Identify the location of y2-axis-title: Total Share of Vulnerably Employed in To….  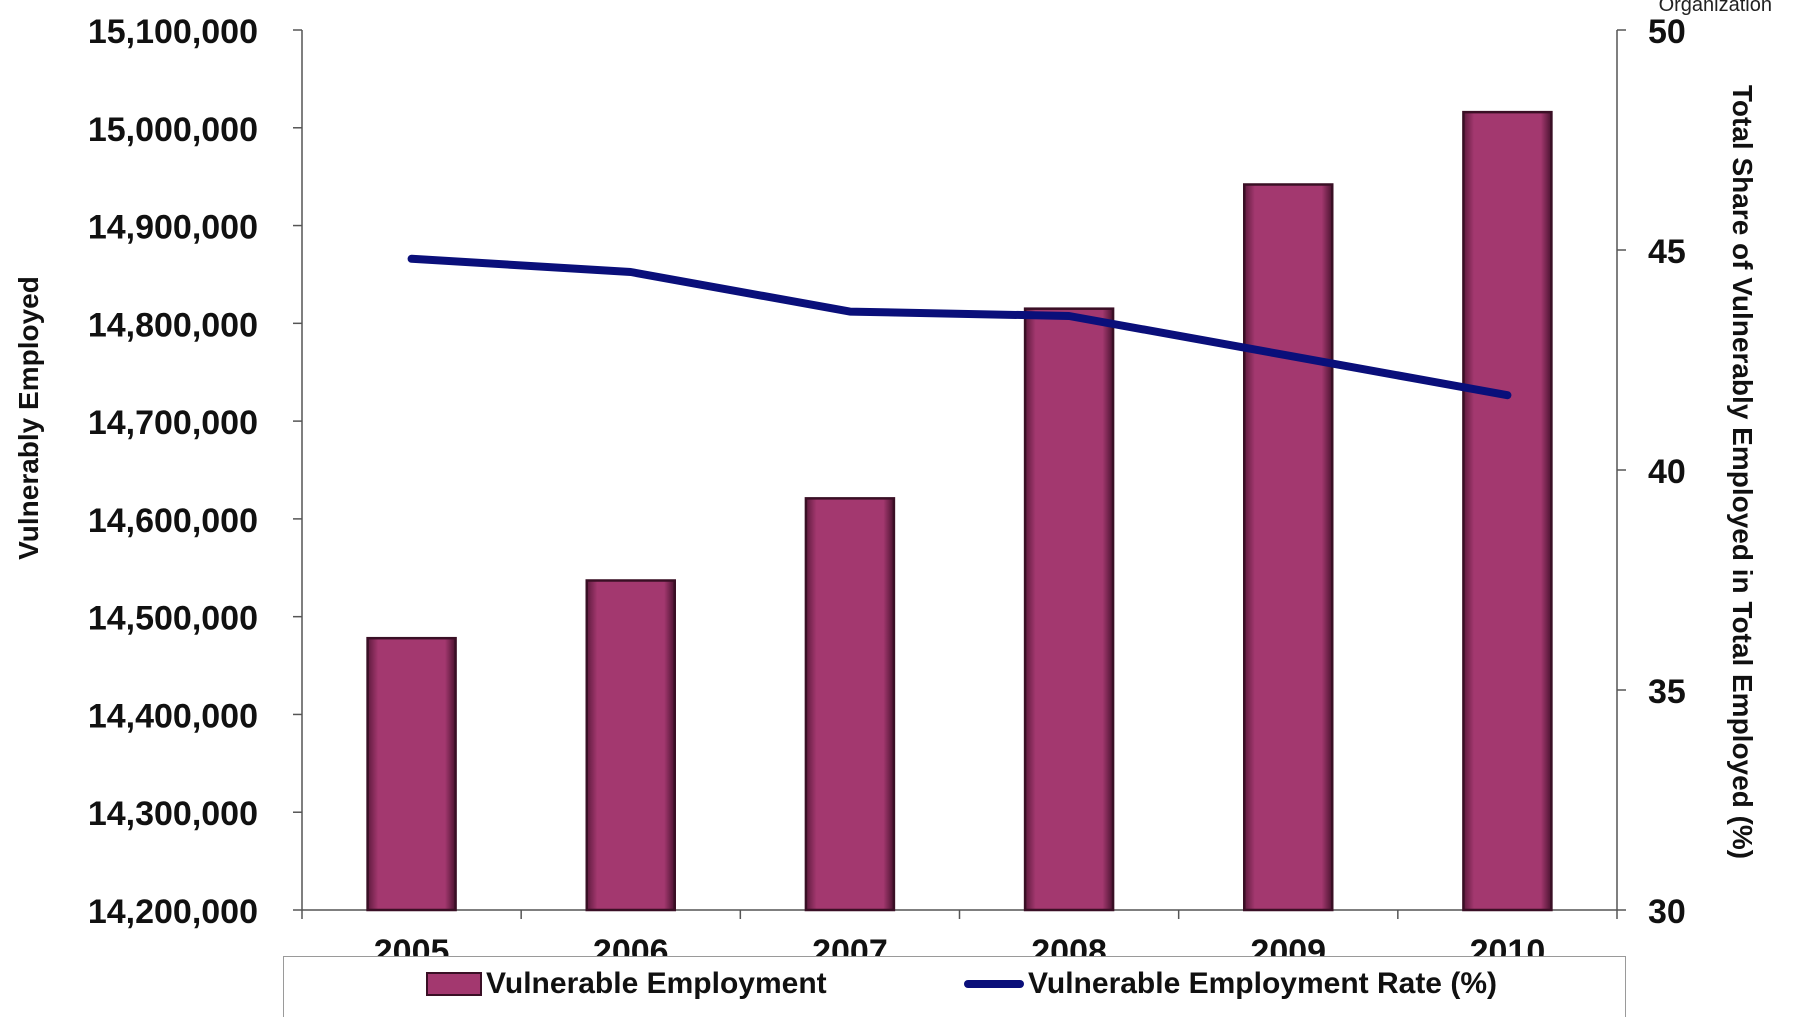
(1742, 472).